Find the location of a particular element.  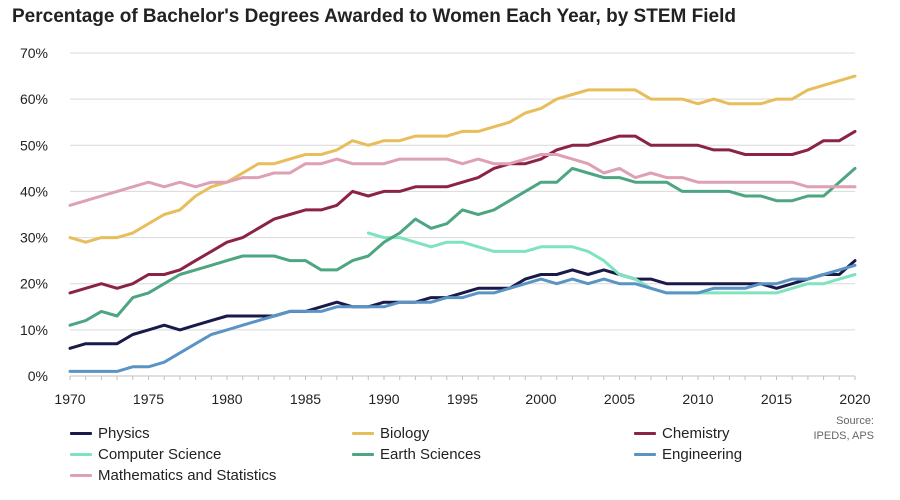

y-tick-label: 10% is located at coordinates (34, 330).